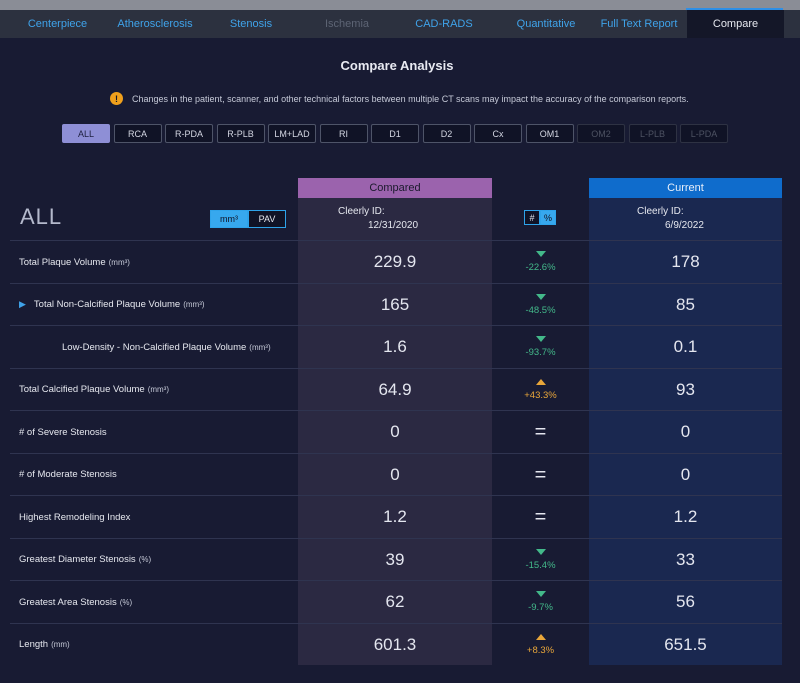 Image resolution: width=800 pixels, height=683 pixels. Describe the element at coordinates (532, 217) in the screenshot. I see `mode-count-button: #` at that location.